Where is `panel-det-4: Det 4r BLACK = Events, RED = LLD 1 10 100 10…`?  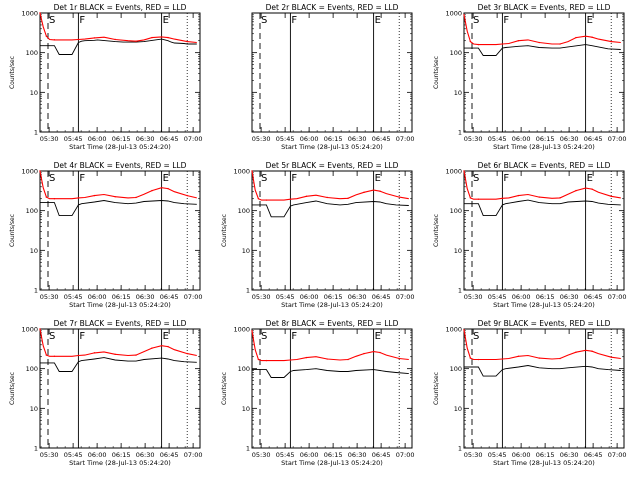 panel-det-4: Det 4r BLACK = Events, RED = LLD 1 10 100 10… is located at coordinates (105, 235).